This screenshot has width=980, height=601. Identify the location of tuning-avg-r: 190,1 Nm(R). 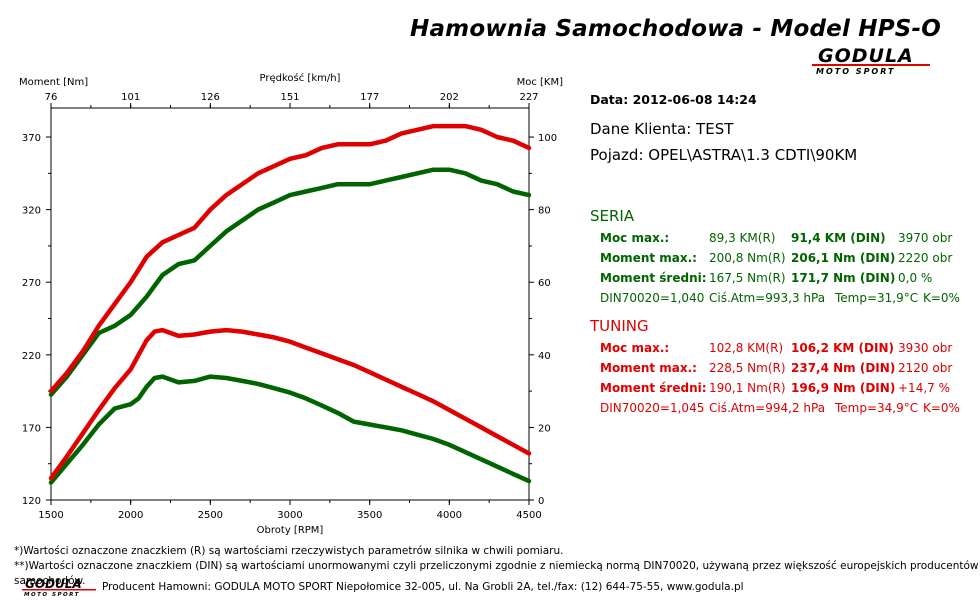
(747, 388).